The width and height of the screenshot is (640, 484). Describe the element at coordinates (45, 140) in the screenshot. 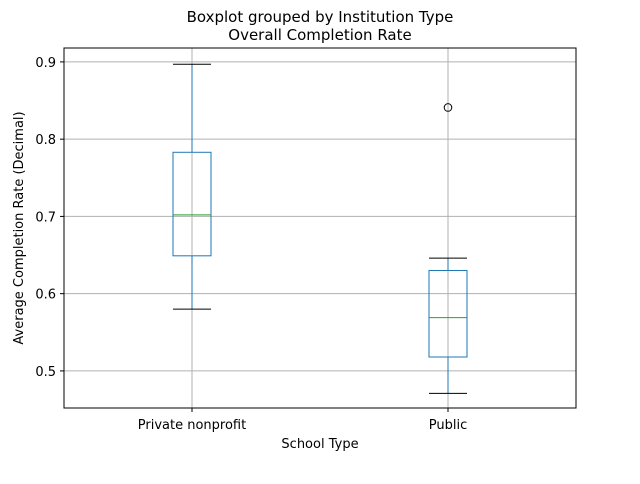

I see `y-tick-label: 0.8` at that location.